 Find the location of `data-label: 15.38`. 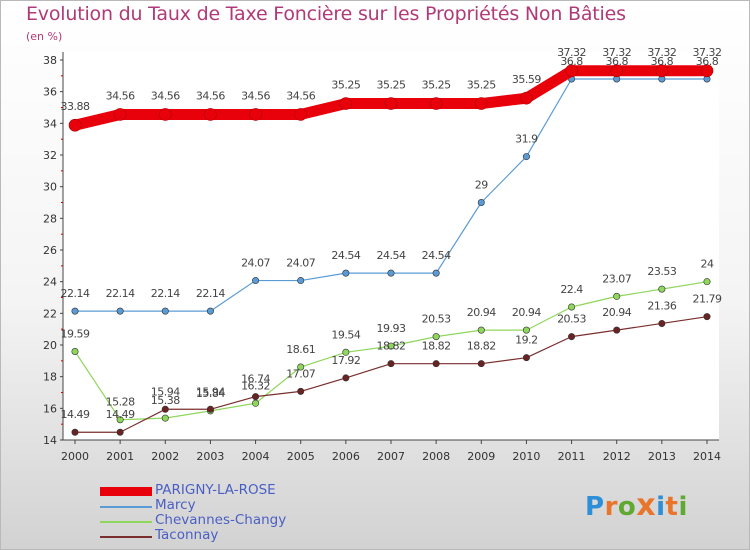

data-label: 15.38 is located at coordinates (165, 400).